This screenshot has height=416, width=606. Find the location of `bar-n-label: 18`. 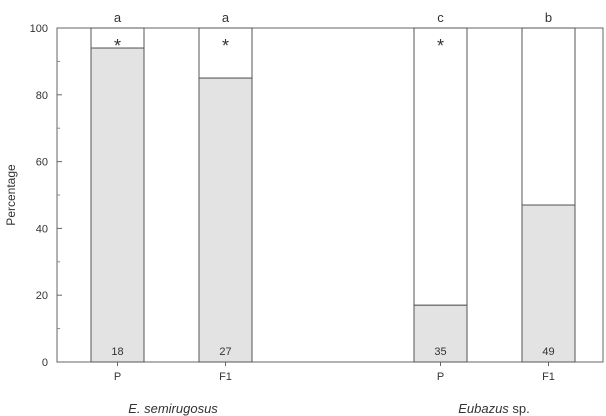

bar-n-label: 18 is located at coordinates (117, 352).